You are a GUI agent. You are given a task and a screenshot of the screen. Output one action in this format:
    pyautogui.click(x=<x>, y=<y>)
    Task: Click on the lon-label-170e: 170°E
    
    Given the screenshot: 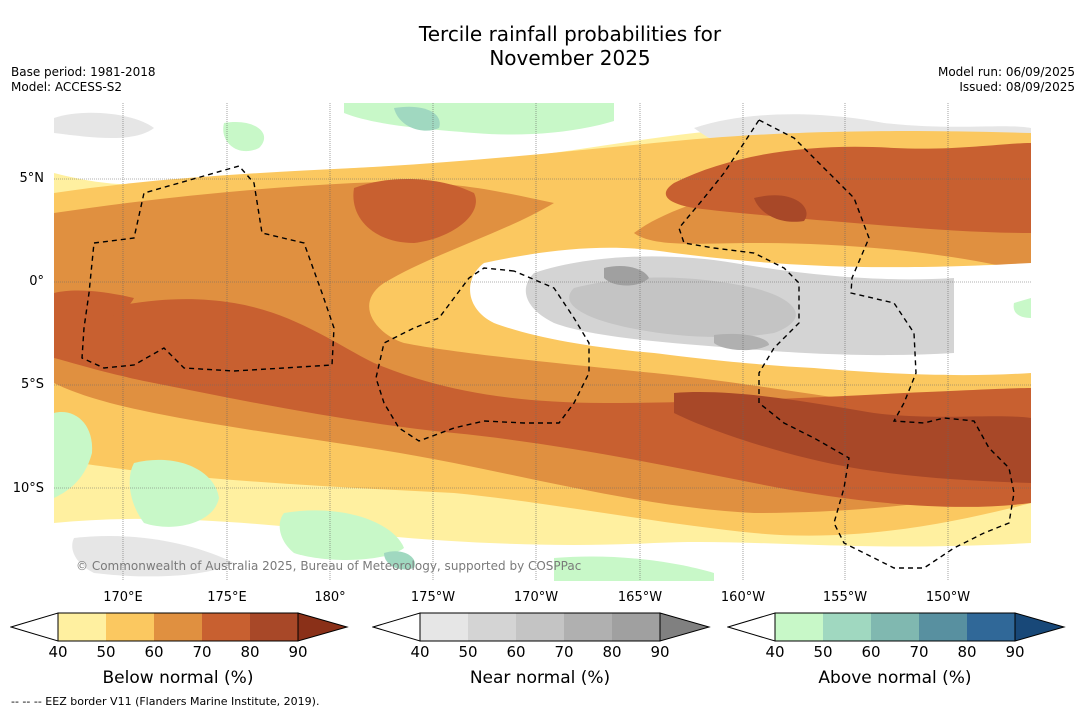 What is the action you would take?
    pyautogui.click(x=123, y=597)
    